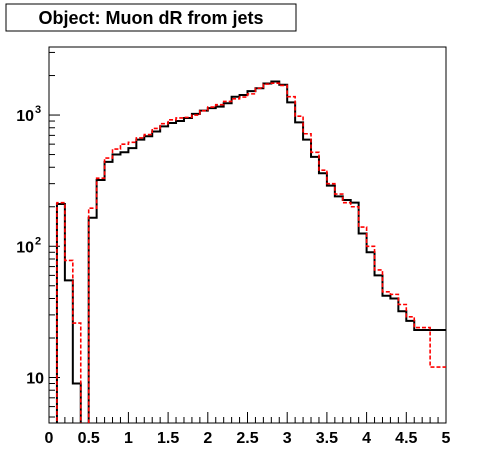  What do you see at coordinates (287, 438) in the screenshot?
I see `x-tick-label: 3` at bounding box center [287, 438].